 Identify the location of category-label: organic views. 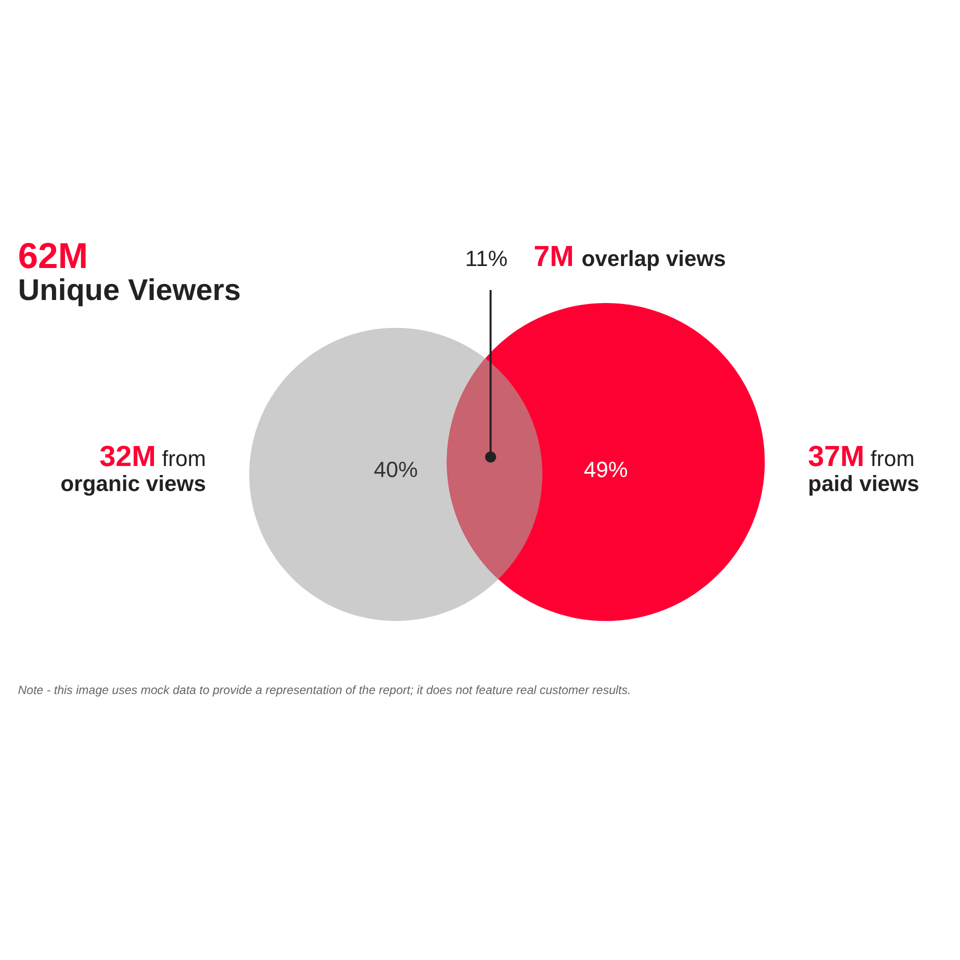
(133, 483).